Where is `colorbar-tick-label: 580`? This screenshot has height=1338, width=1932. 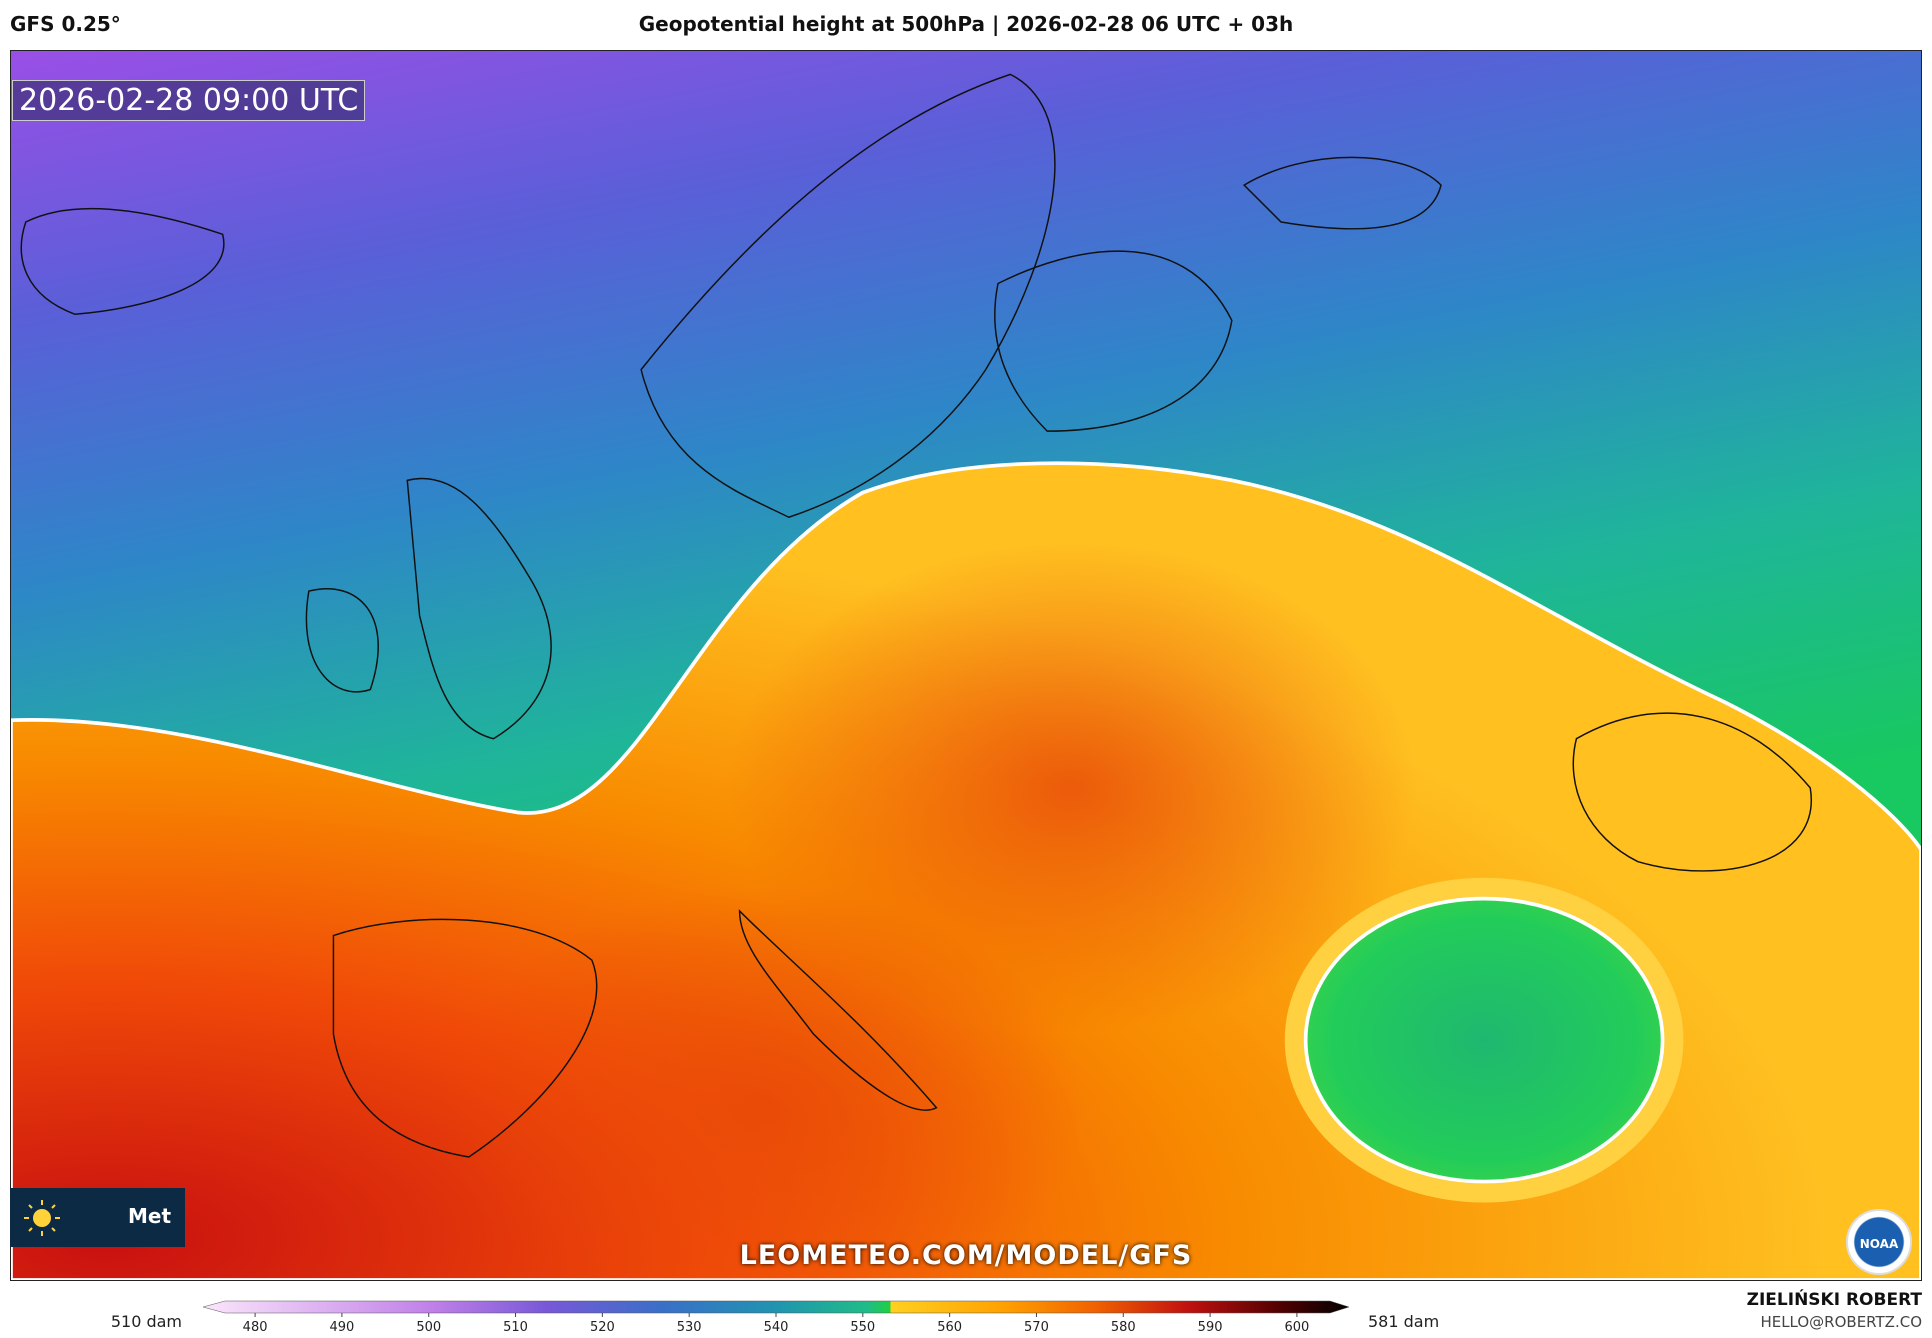
colorbar-tick-label: 580 is located at coordinates (1123, 1327).